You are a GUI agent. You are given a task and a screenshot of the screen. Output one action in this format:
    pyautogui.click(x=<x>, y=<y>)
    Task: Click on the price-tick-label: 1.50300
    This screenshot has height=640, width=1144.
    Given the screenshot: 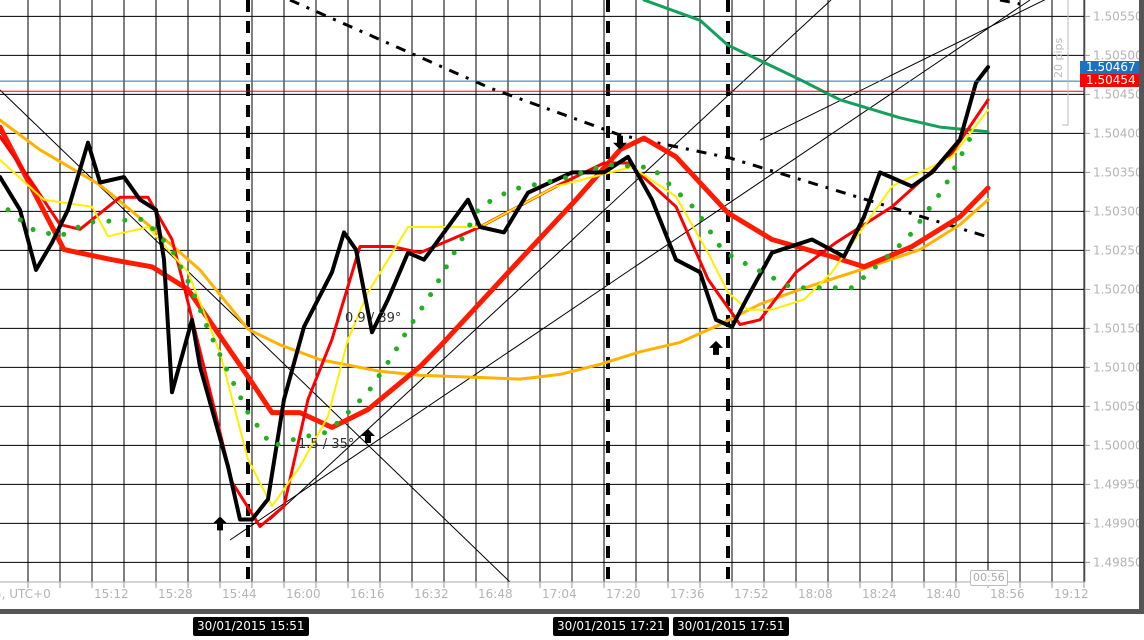 What is the action you would take?
    pyautogui.click(x=1118, y=211)
    